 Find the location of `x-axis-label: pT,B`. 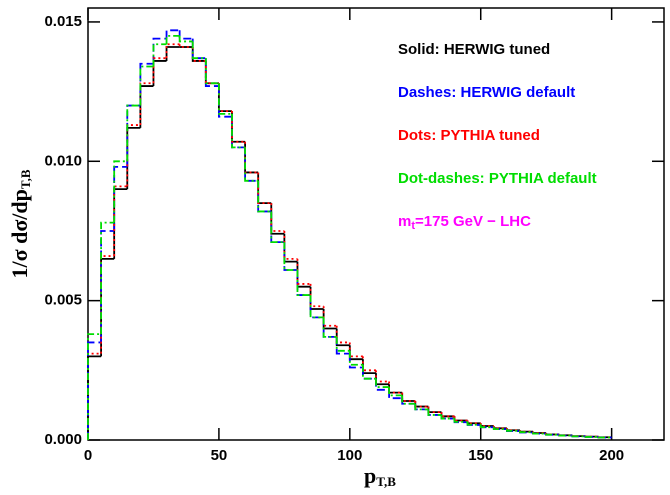

x-axis-label: pT,B is located at coordinates (380, 476).